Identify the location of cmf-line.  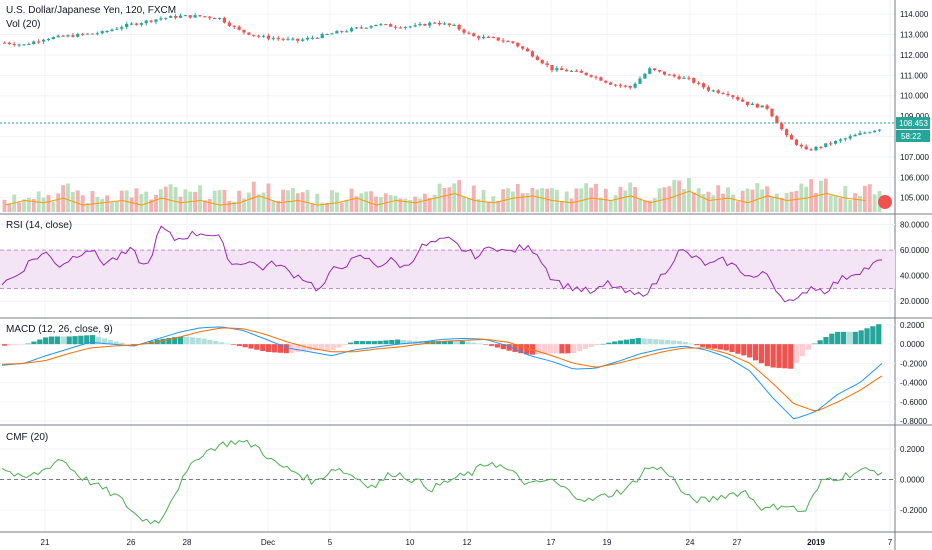
(442, 482).